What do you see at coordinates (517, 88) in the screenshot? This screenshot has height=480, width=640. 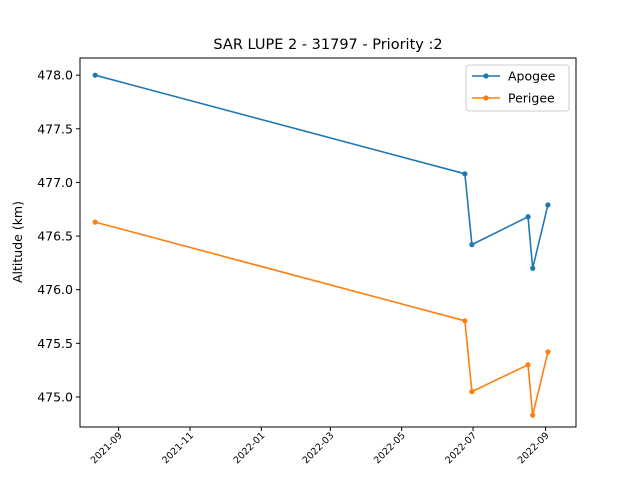 I see `legend: Apogee Perigee` at bounding box center [517, 88].